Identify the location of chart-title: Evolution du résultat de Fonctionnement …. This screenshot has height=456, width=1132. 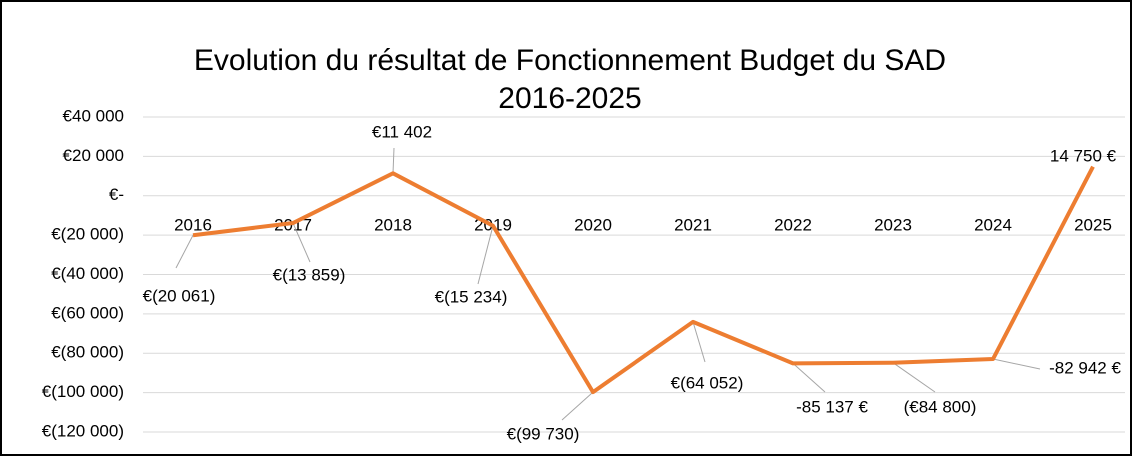
(570, 60).